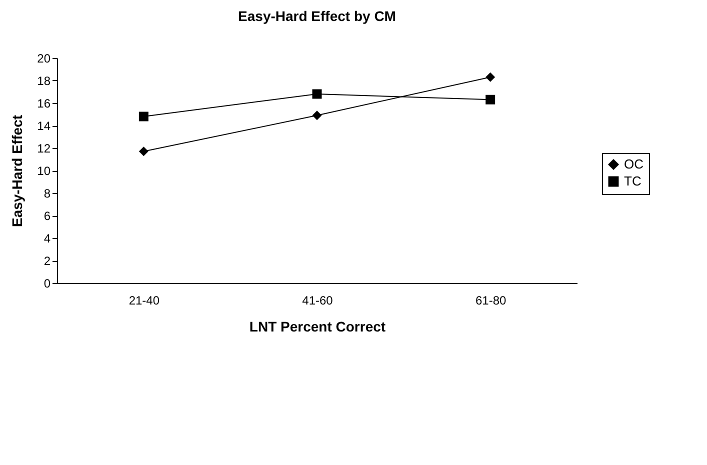 The height and width of the screenshot is (465, 707). I want to click on y-tick-label: 14, so click(44, 126).